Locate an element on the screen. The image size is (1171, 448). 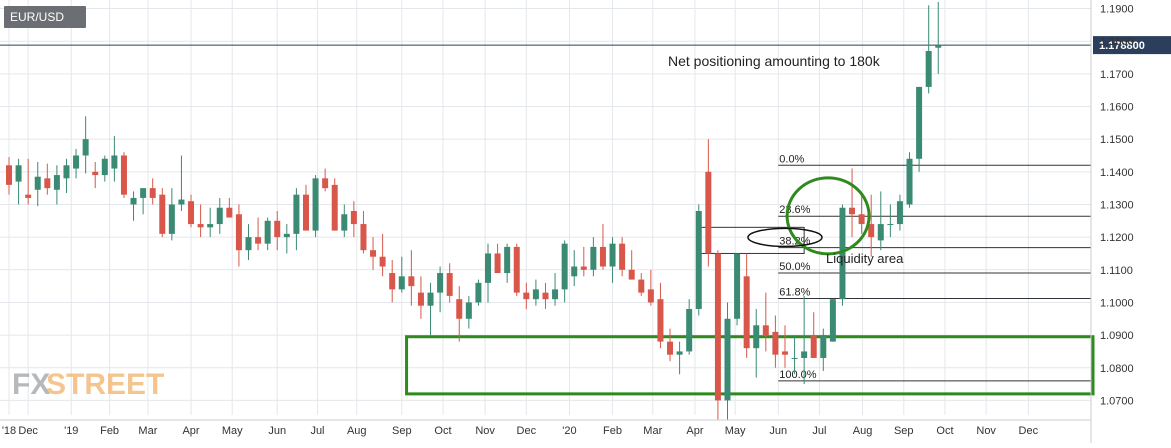
y-tick-label: 1.1100 is located at coordinates (1116, 271).